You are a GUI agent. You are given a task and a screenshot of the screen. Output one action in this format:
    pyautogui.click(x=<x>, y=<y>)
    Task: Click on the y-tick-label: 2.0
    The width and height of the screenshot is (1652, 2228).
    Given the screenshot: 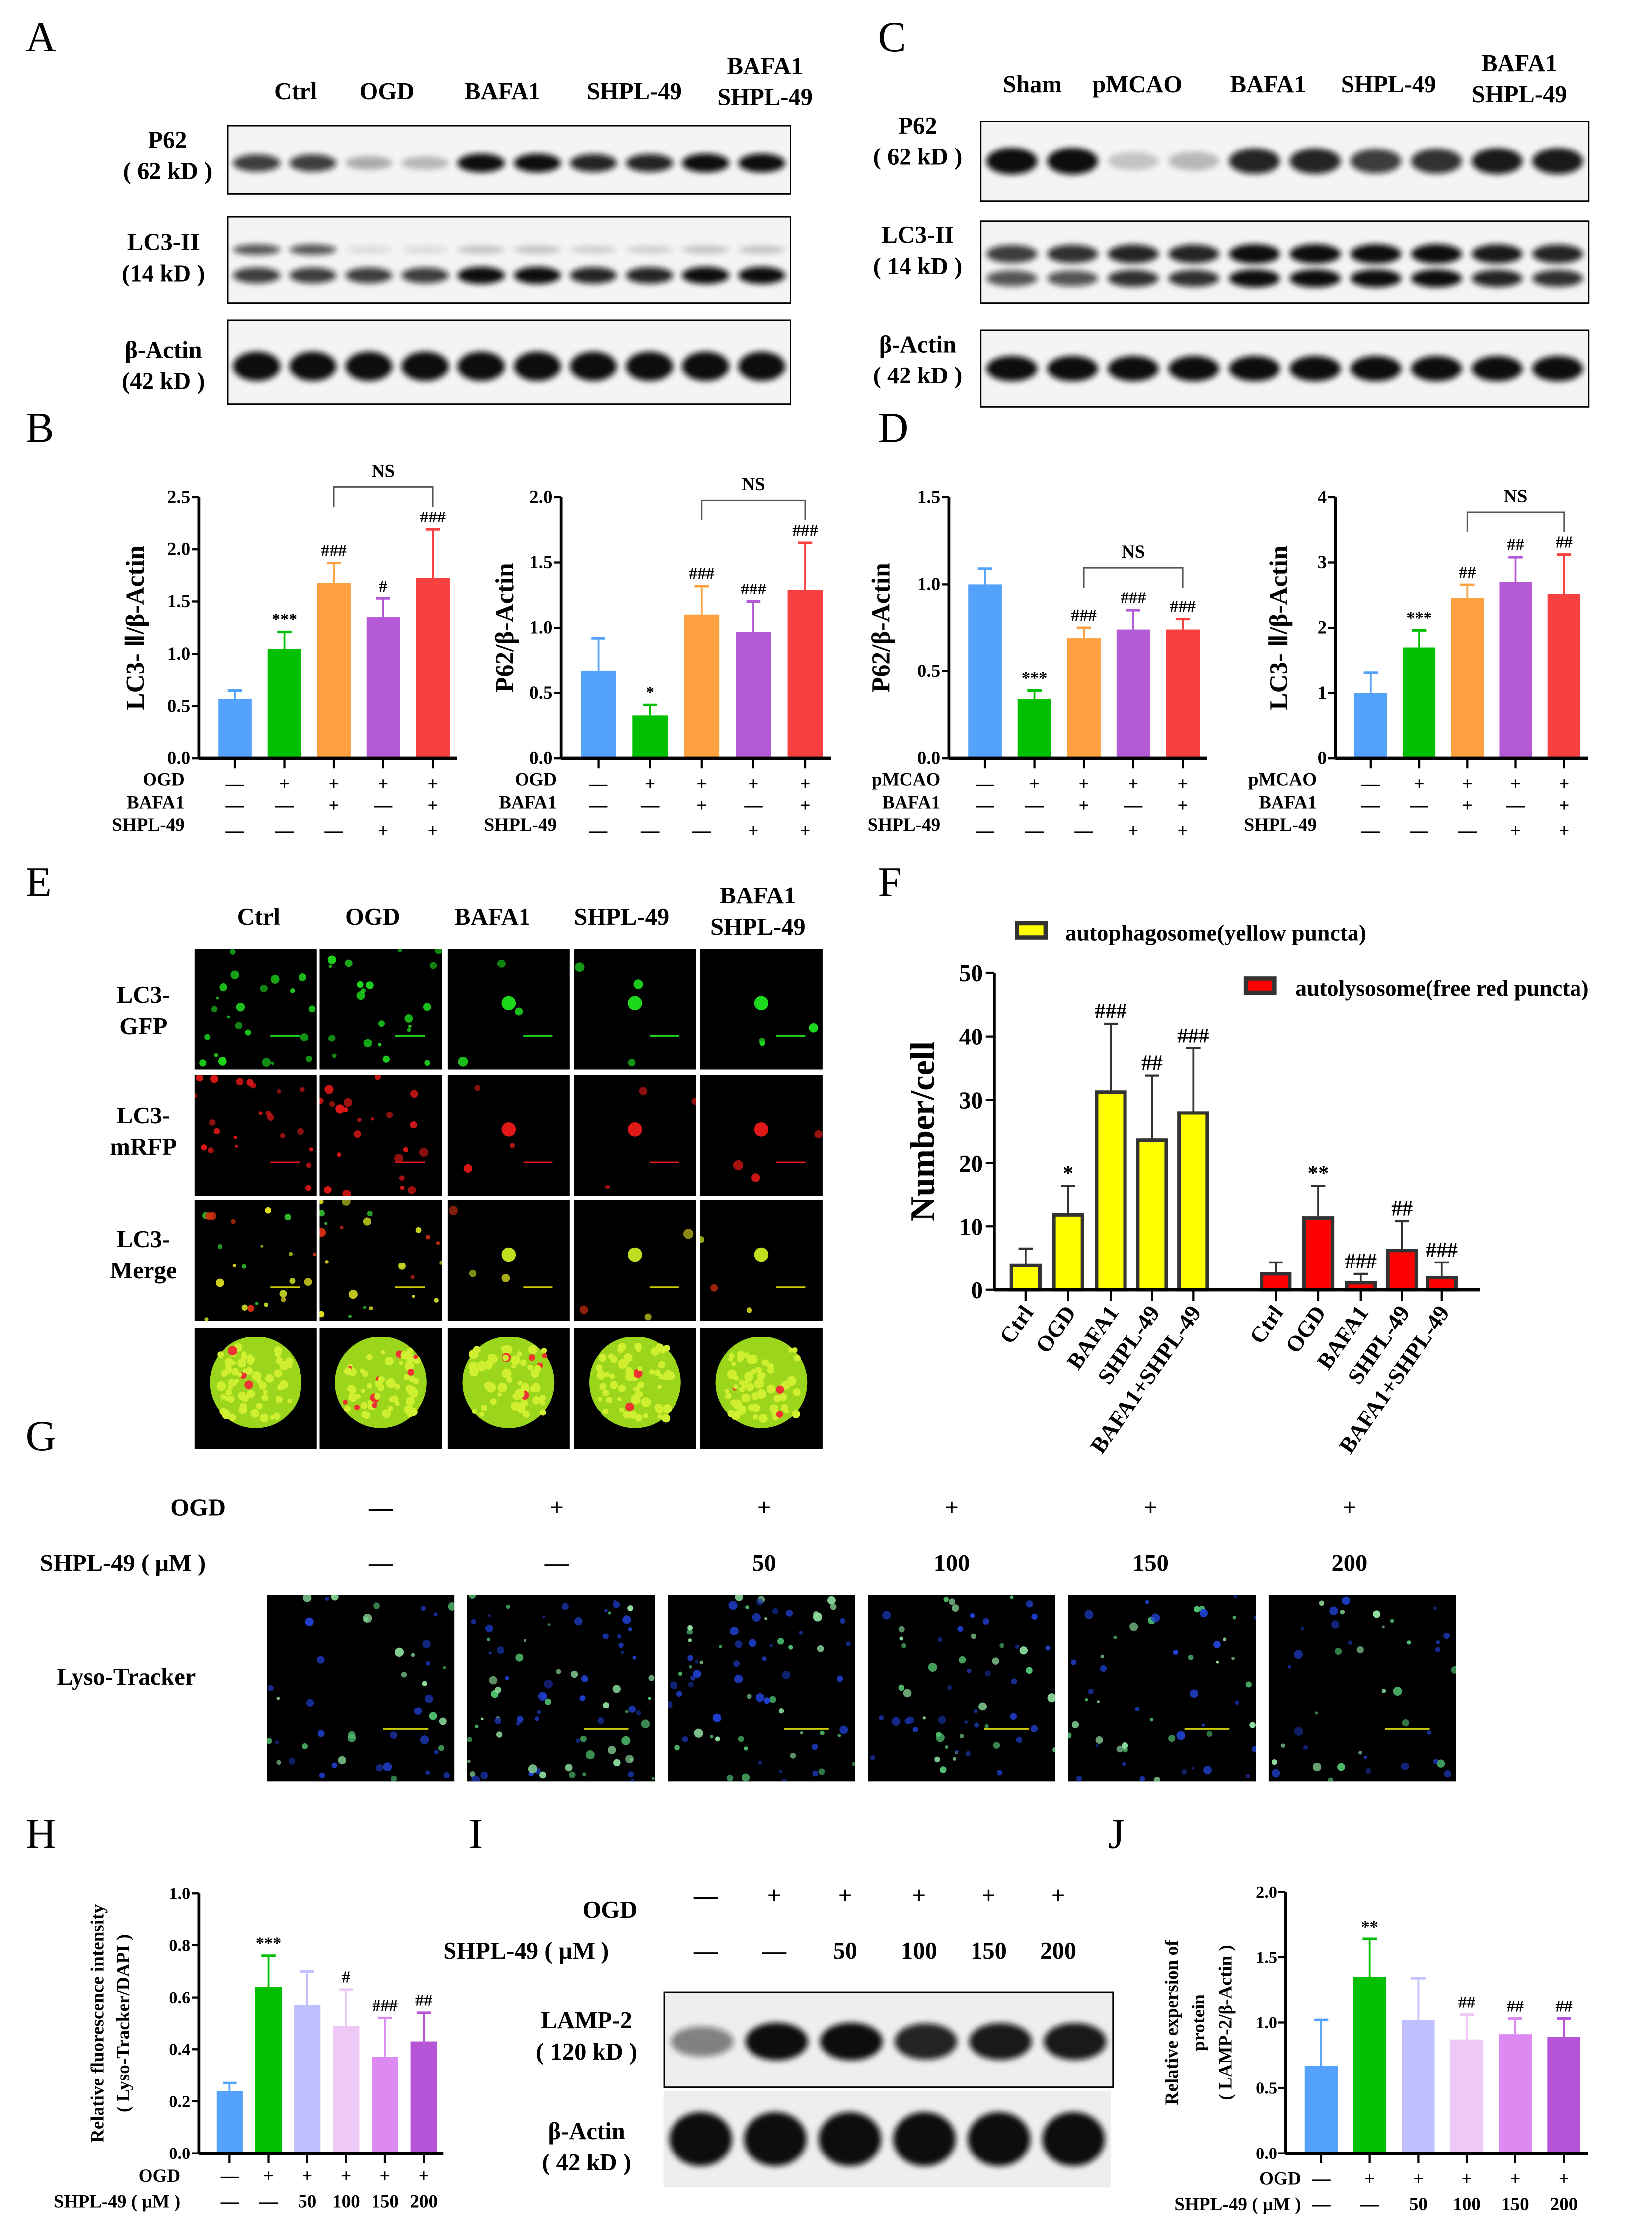 What is the action you would take?
    pyautogui.click(x=179, y=549)
    